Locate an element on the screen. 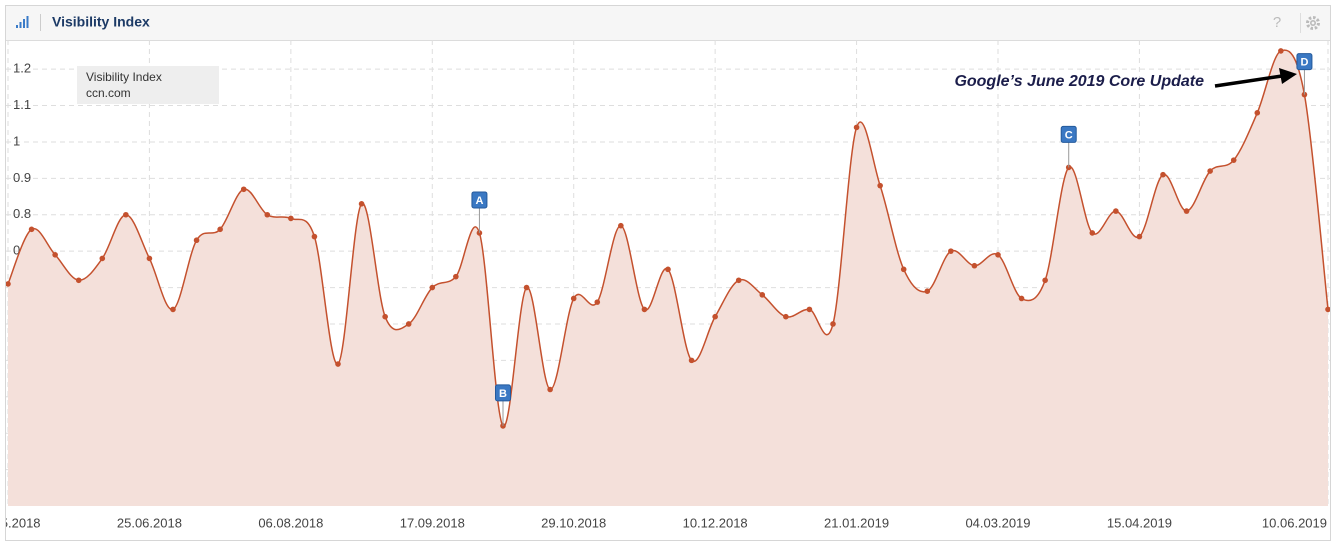  event-marker-label: D is located at coordinates (1304, 63).